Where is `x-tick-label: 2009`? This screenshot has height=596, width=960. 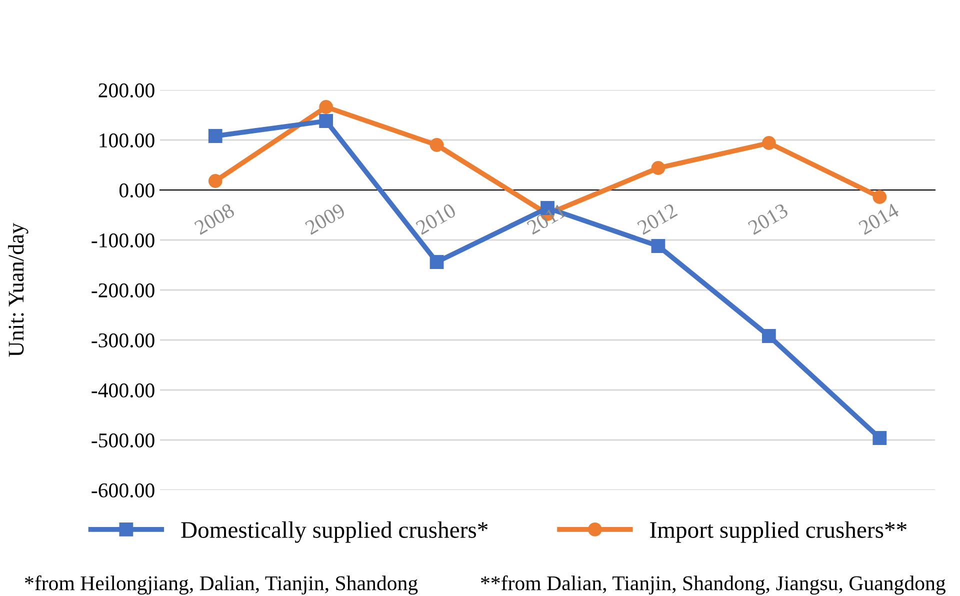
x-tick-label: 2009 is located at coordinates (325, 219).